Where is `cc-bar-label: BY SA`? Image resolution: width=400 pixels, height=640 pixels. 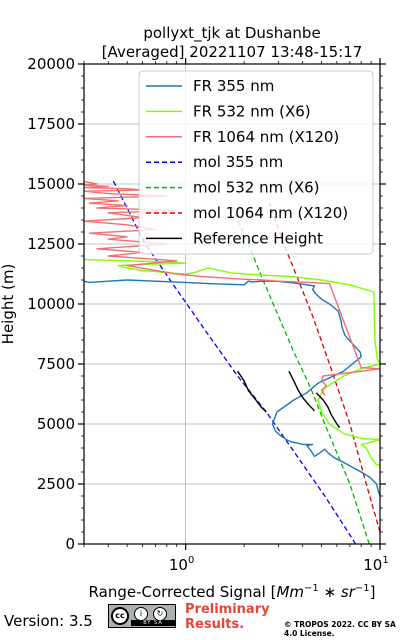
cc-bar-label: BY SA is located at coordinates (153, 623).